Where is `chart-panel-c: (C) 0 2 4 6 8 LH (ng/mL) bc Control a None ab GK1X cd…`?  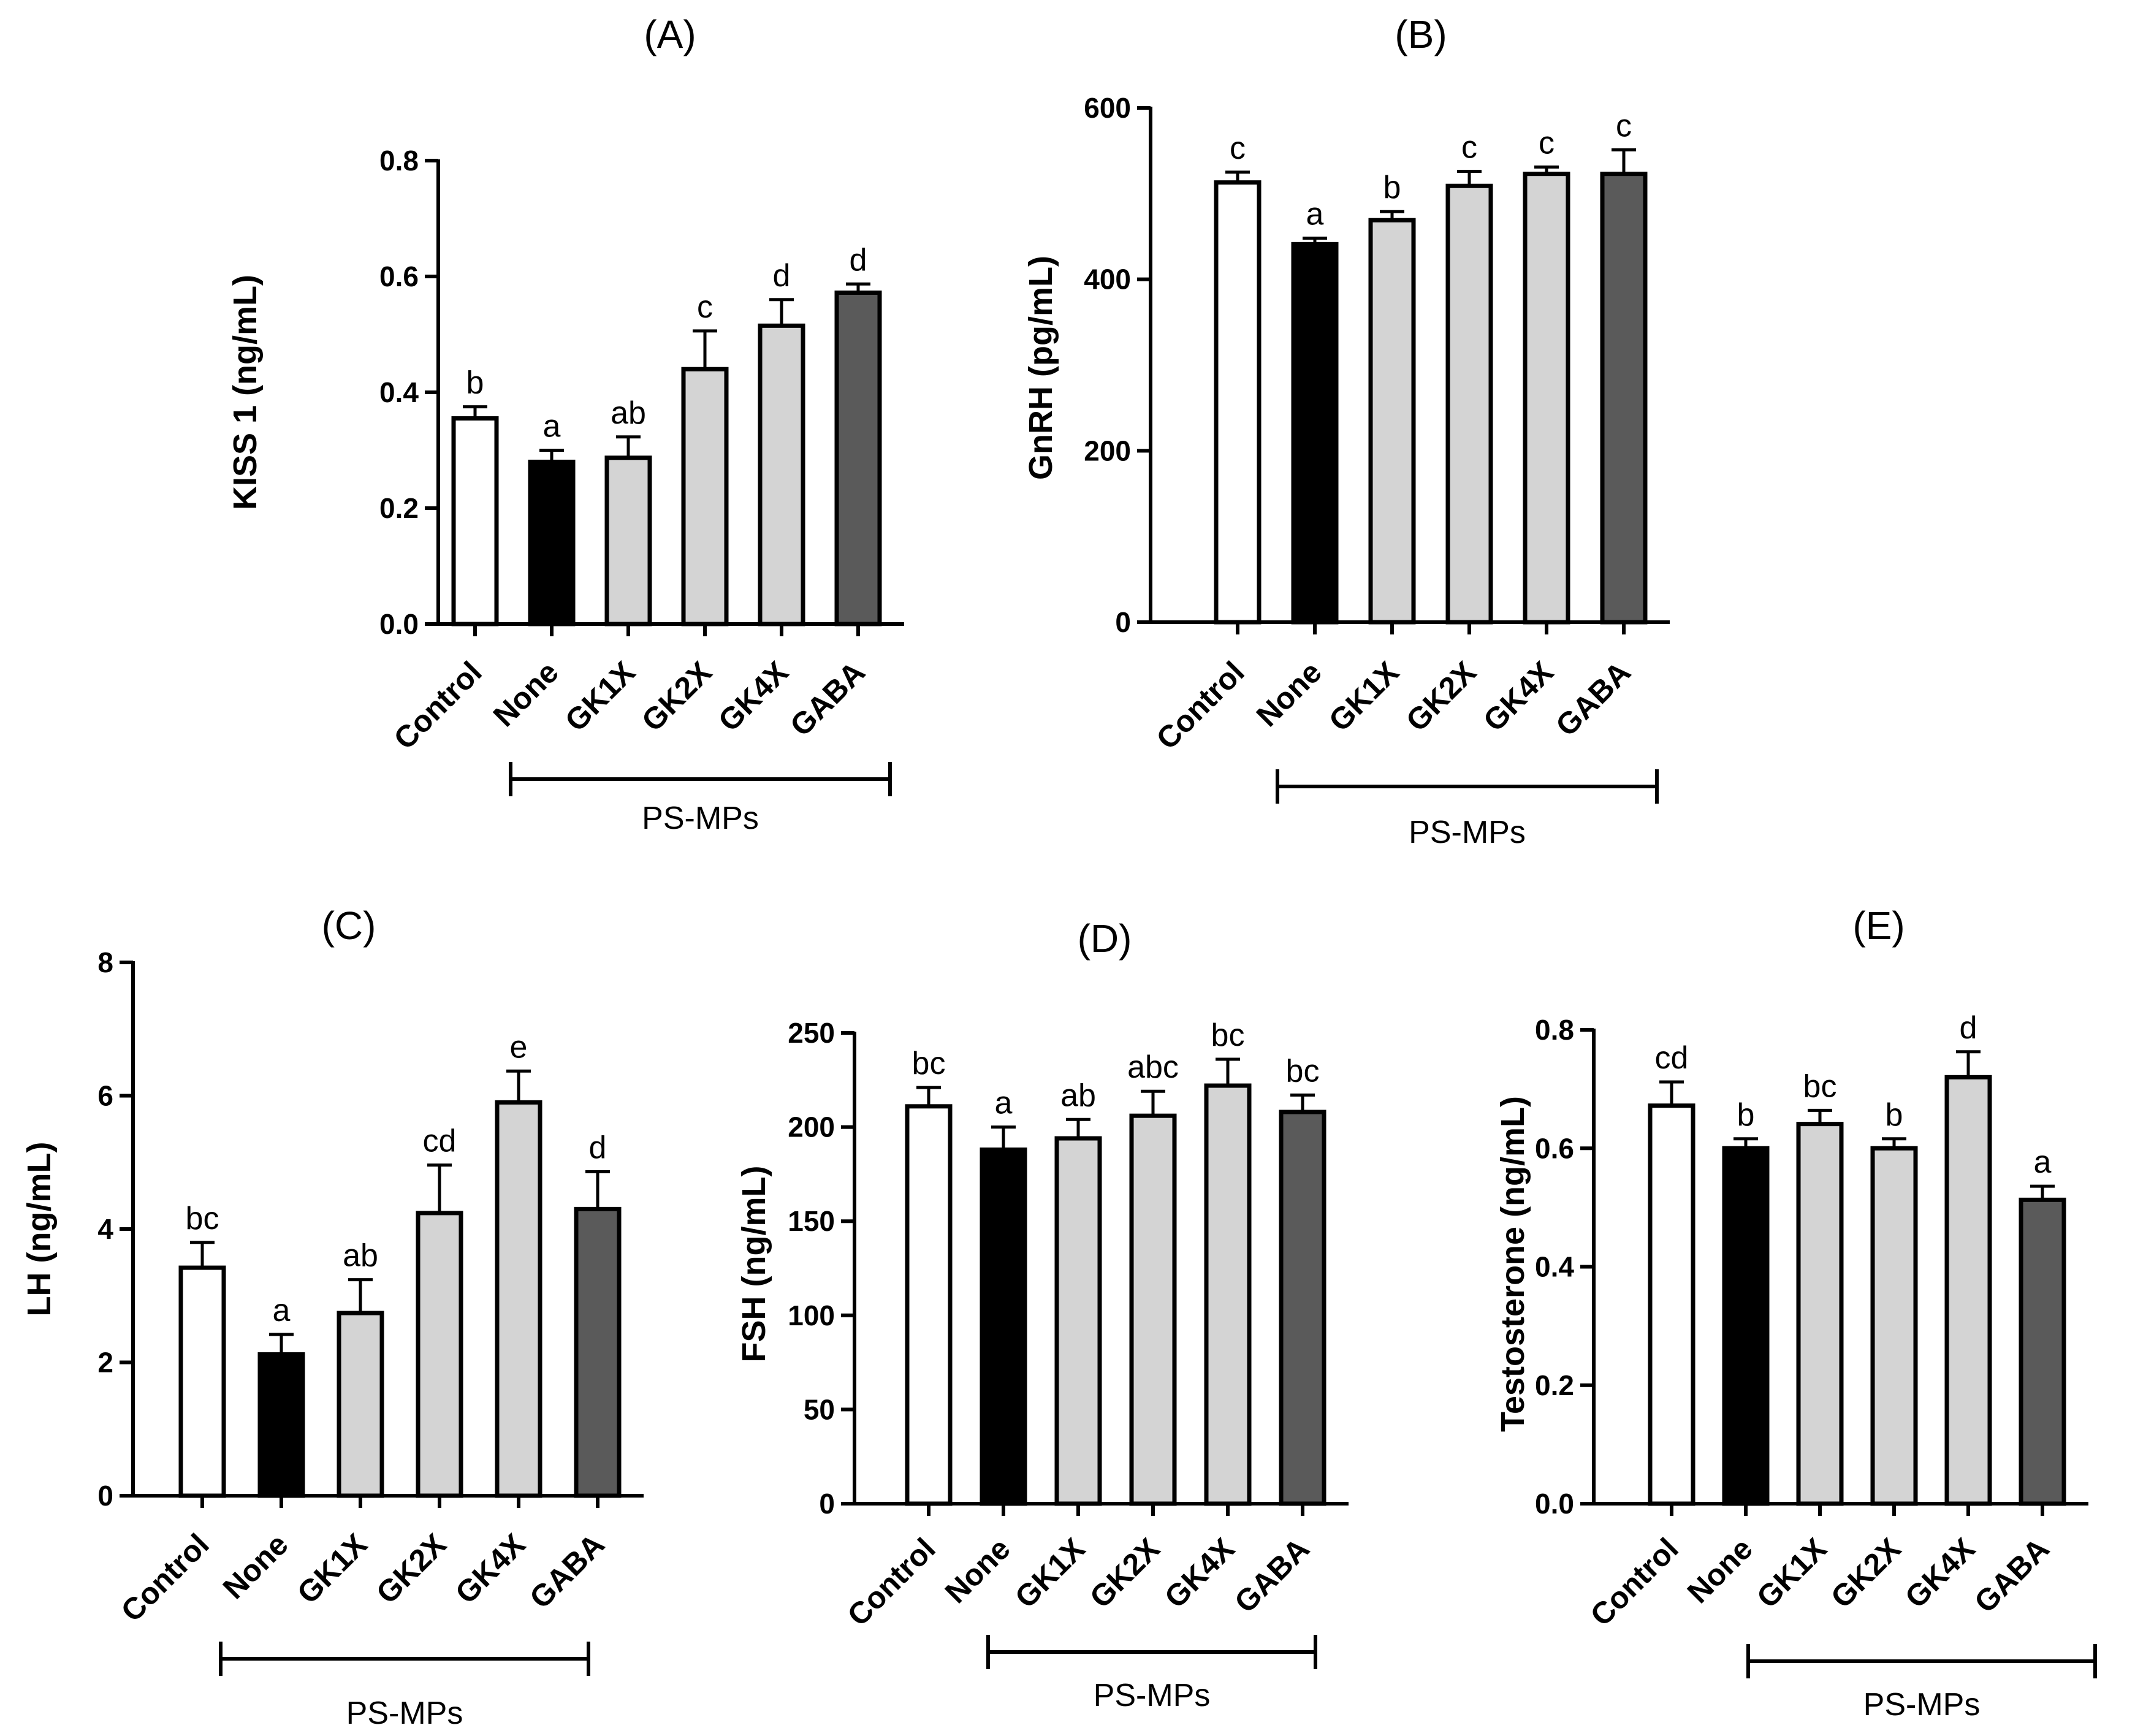
chart-panel-c: (C) 0 2 4 6 8 LH (ng/mL) bc Control a None ab GK1X cd… is located at coordinates (332, 1317).